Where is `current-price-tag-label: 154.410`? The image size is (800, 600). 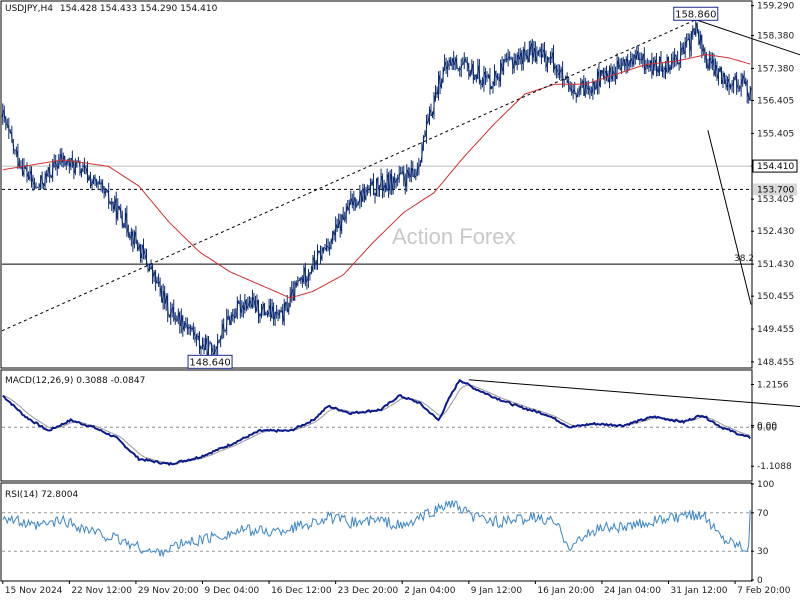
current-price-tag-label: 154.410 is located at coordinates (775, 167).